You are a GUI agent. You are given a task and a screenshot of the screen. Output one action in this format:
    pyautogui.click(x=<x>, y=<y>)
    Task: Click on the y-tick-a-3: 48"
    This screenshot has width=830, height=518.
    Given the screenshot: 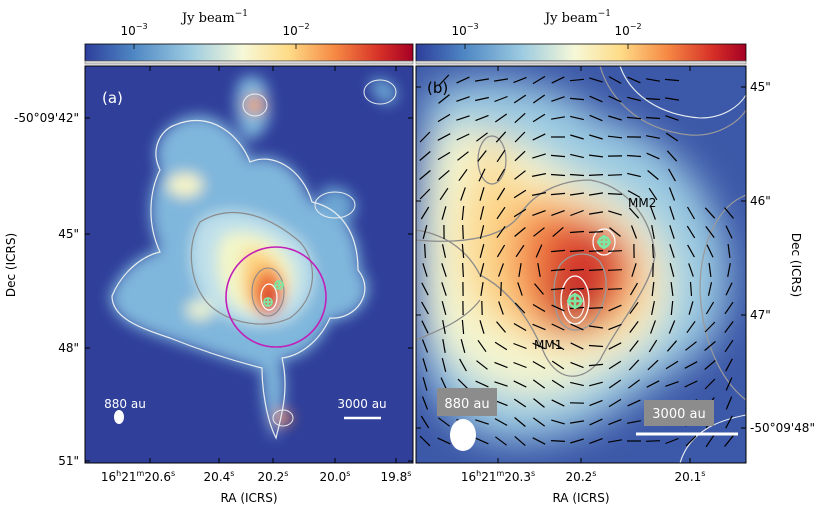 What is the action you would take?
    pyautogui.click(x=68, y=348)
    